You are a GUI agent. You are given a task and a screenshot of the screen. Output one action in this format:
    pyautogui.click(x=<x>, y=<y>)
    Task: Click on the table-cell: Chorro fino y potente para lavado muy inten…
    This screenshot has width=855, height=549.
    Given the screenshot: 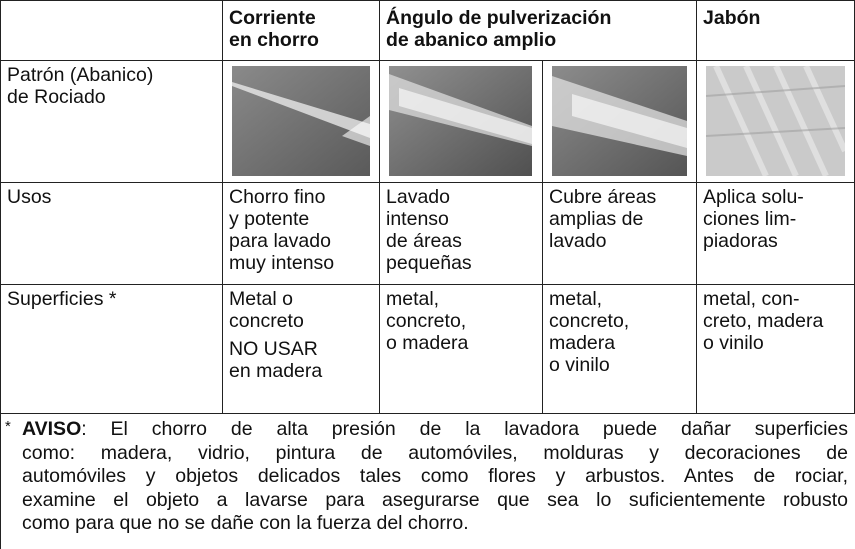 What is the action you would take?
    pyautogui.click(x=281, y=230)
    